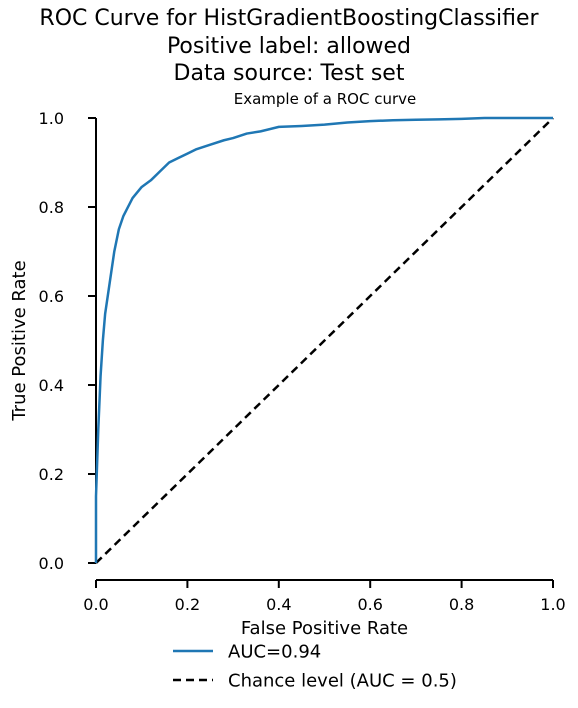 The image size is (578, 708). What do you see at coordinates (289, 46) in the screenshot?
I see `chart-title-line-2: Positive label: allowed` at bounding box center [289, 46].